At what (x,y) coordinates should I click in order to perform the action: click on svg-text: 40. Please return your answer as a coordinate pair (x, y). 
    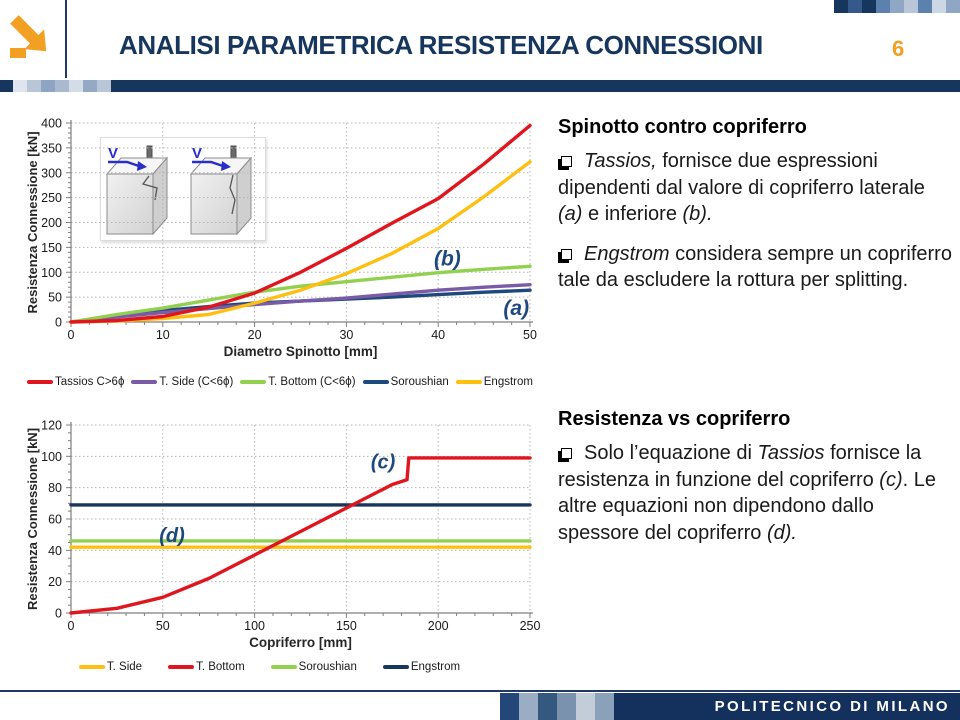
    Looking at the image, I should click on (55, 551).